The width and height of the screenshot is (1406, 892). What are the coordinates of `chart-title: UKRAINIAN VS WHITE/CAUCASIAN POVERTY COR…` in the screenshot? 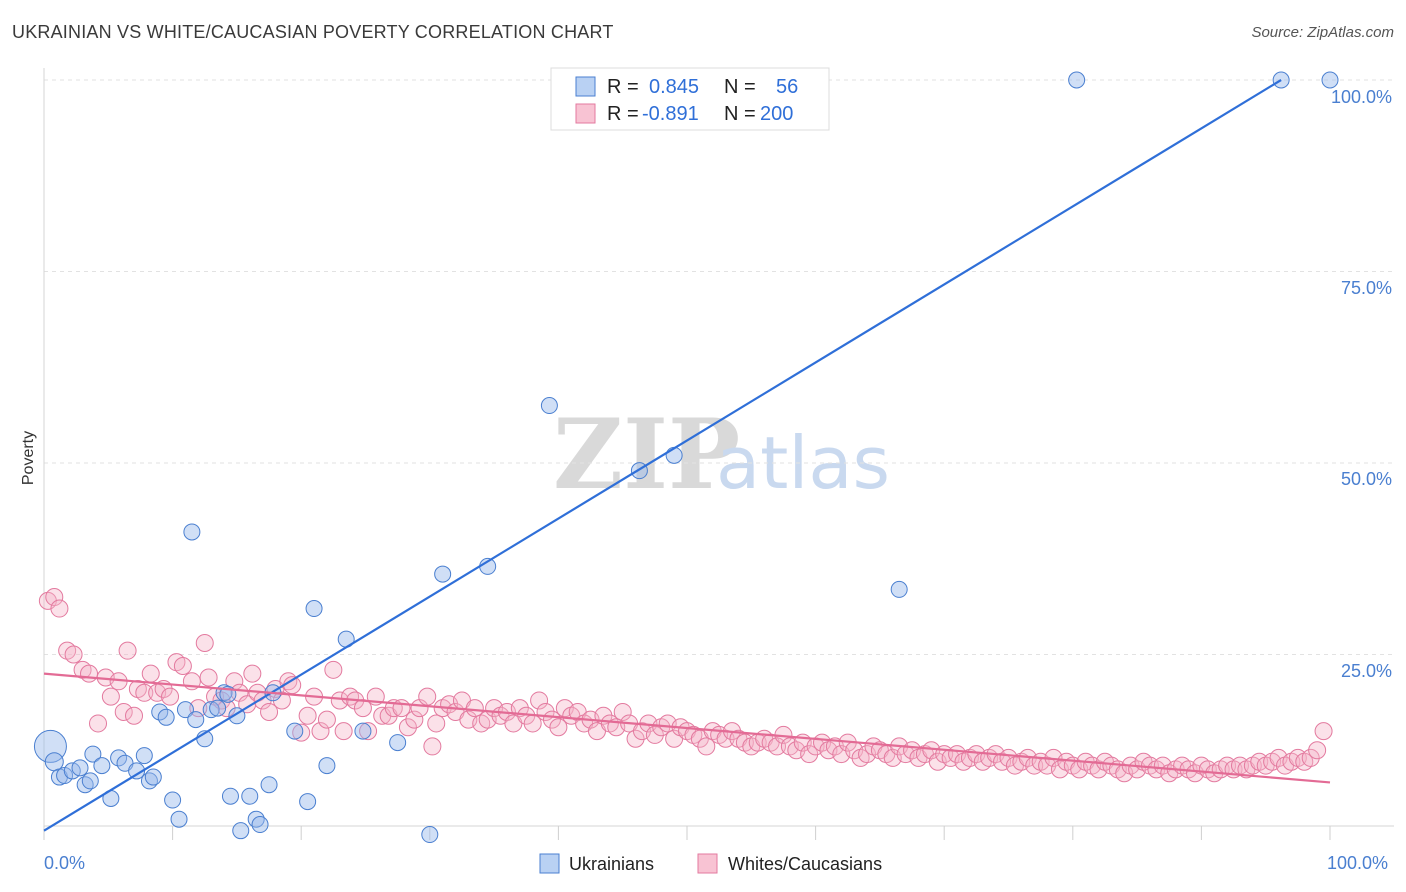 It's located at (313, 32).